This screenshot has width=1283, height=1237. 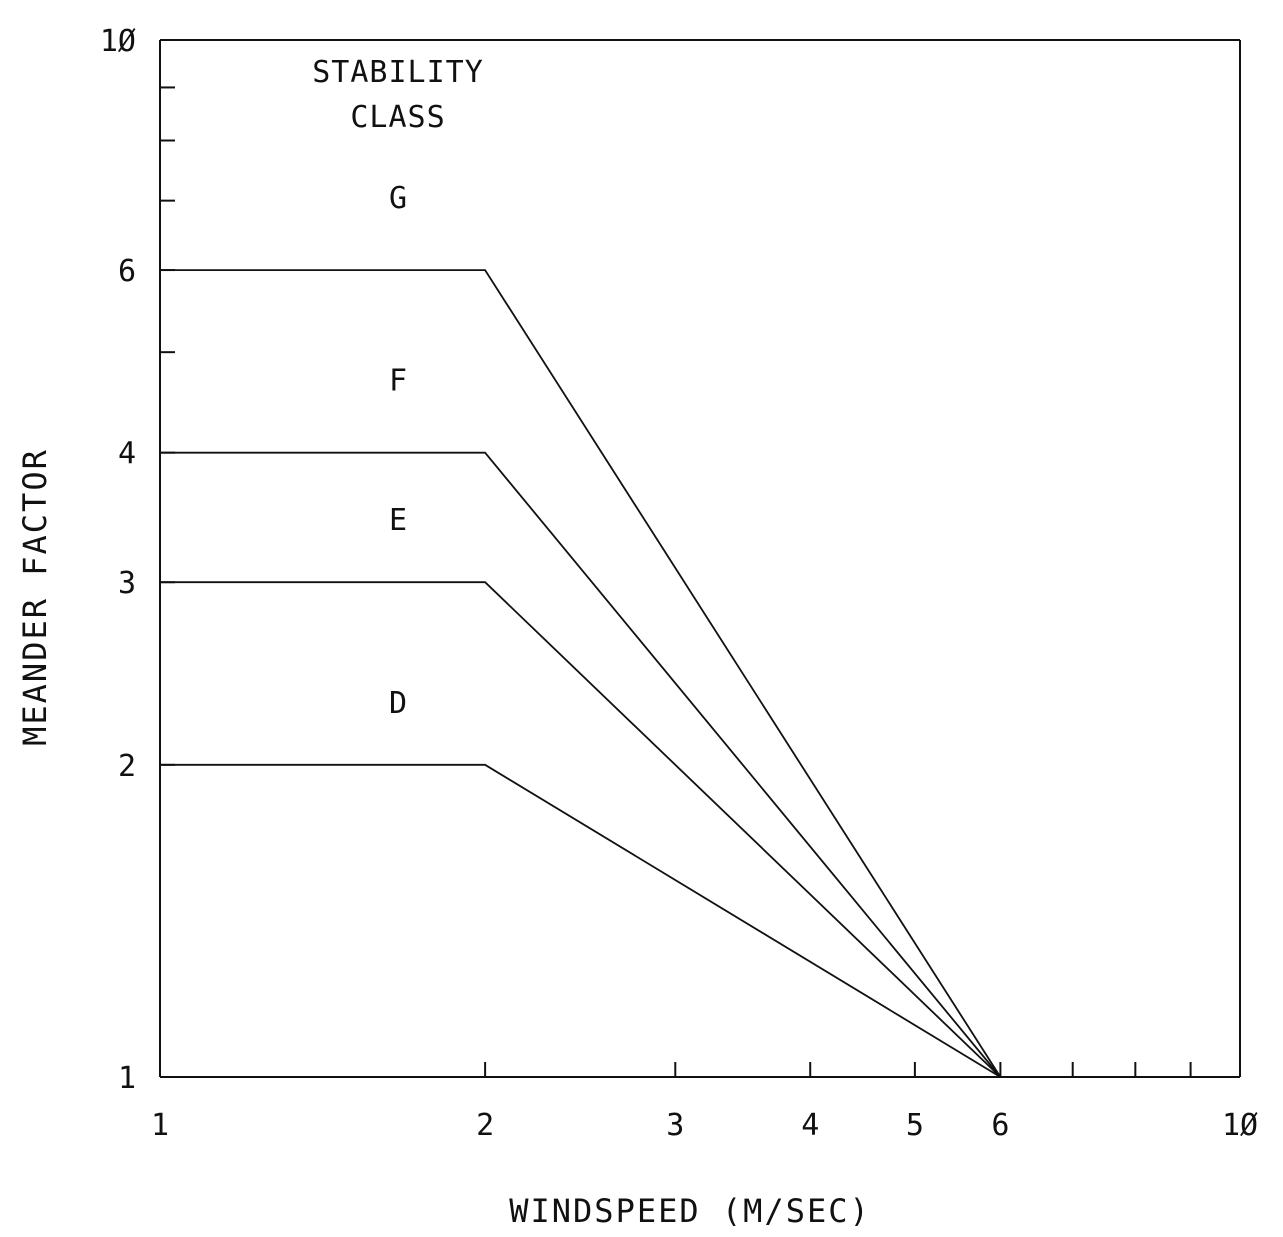 I want to click on y-tick-label: 1Ø, so click(x=118, y=41).